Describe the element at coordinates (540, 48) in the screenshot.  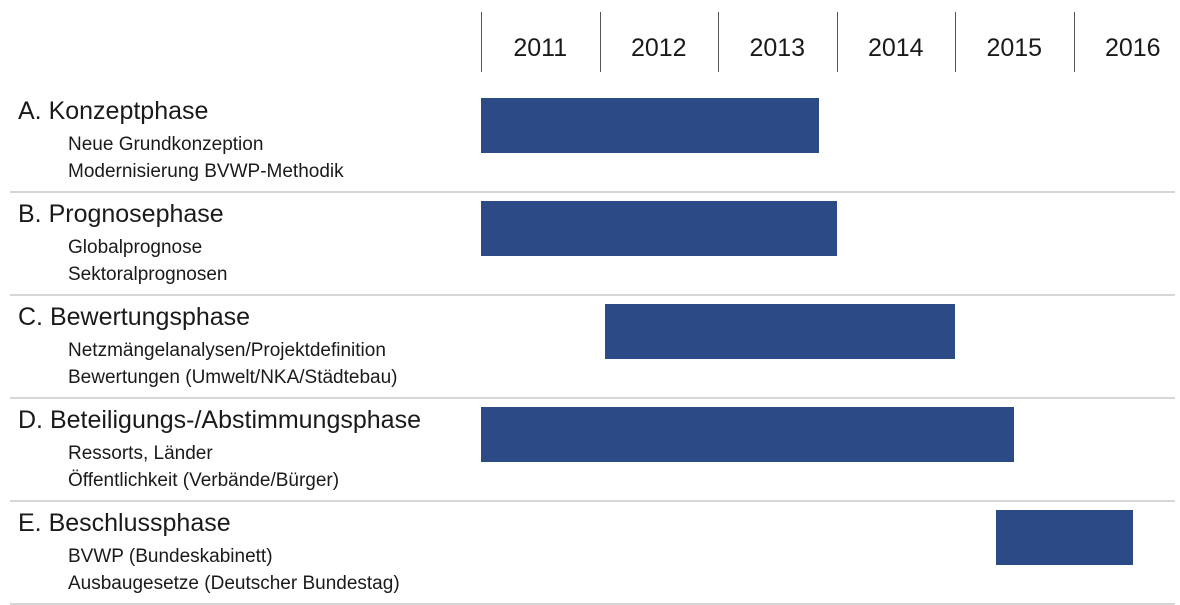
I see `year-label: 2011` at that location.